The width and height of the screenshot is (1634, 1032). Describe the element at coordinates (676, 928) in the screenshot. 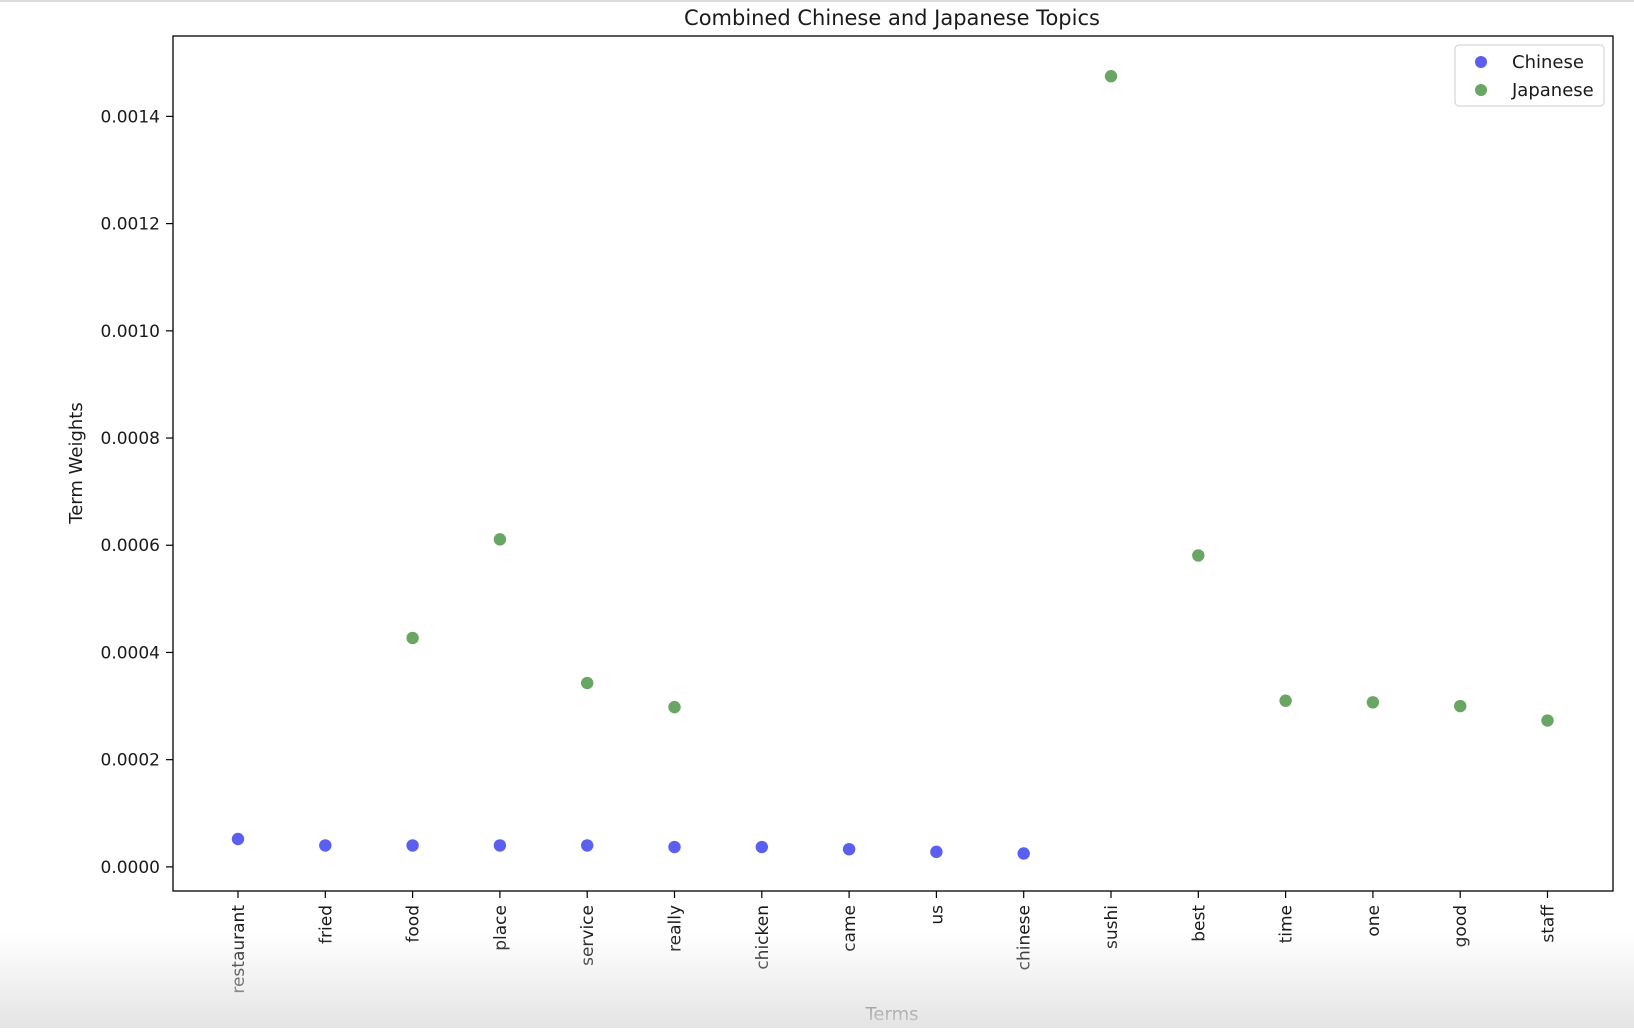

I see `x-tick-label: really` at that location.